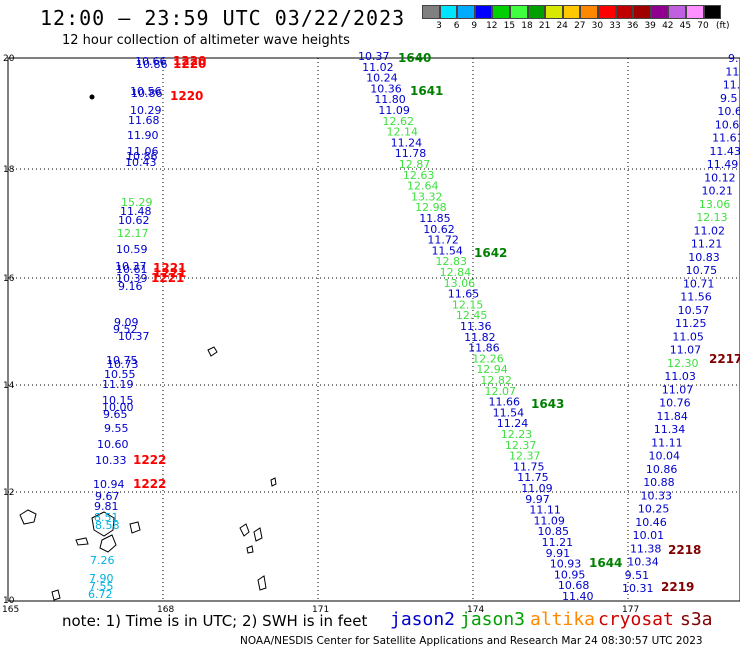 This screenshot has width=740, height=650. What do you see at coordinates (147, 93) in the screenshot?
I see `wave-height-label: 10.86` at bounding box center [147, 93].